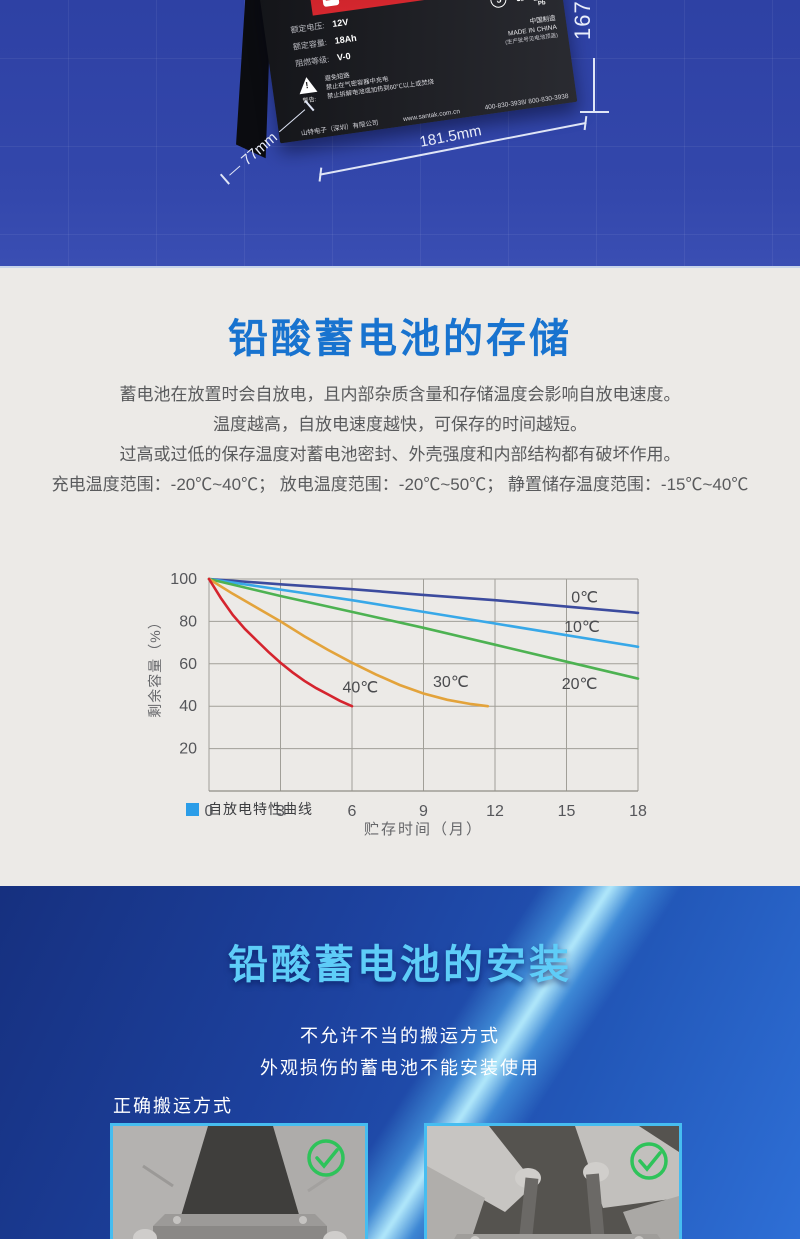  What do you see at coordinates (423, 829) in the screenshot?
I see `svg-text: 贮存时间（月）` at bounding box center [423, 829].